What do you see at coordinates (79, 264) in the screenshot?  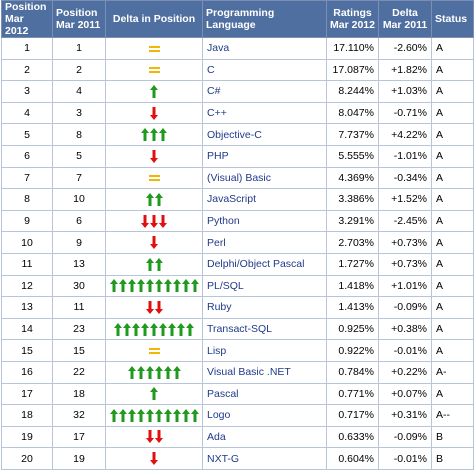 I see `position-2011-cell: 13` at bounding box center [79, 264].